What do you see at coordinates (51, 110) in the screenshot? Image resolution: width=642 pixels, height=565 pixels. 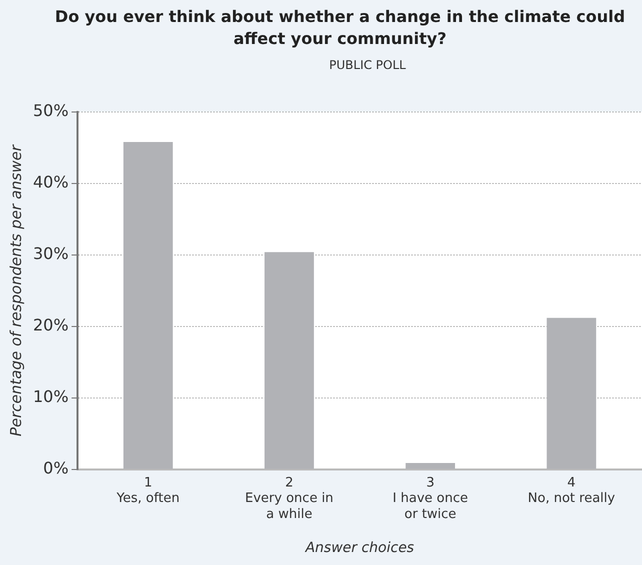 I see `y-tick-label: 50%` at bounding box center [51, 110].